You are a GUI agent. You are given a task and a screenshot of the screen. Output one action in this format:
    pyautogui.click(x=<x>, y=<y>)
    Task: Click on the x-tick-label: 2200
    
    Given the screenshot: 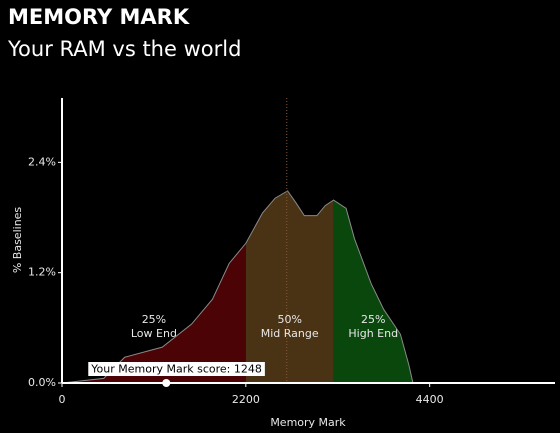 What is the action you would take?
    pyautogui.click(x=246, y=399)
    